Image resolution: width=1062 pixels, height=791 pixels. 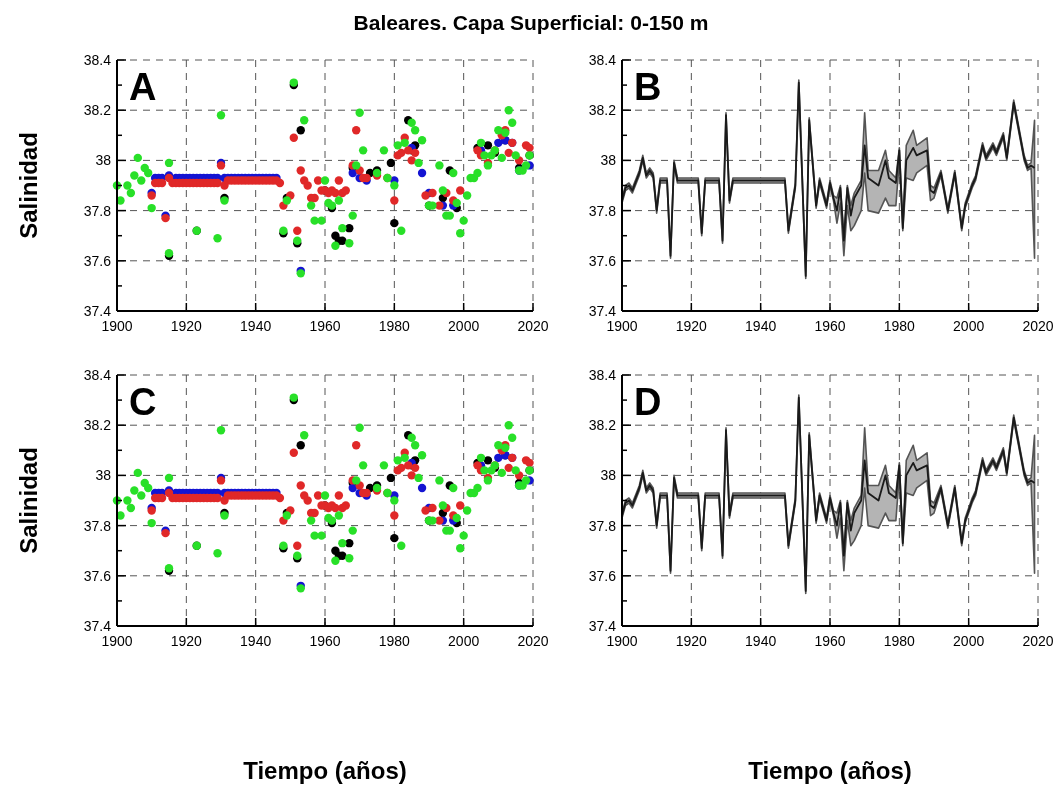 What do you see at coordinates (143, 402) in the screenshot?
I see `annotation: C` at bounding box center [143, 402].